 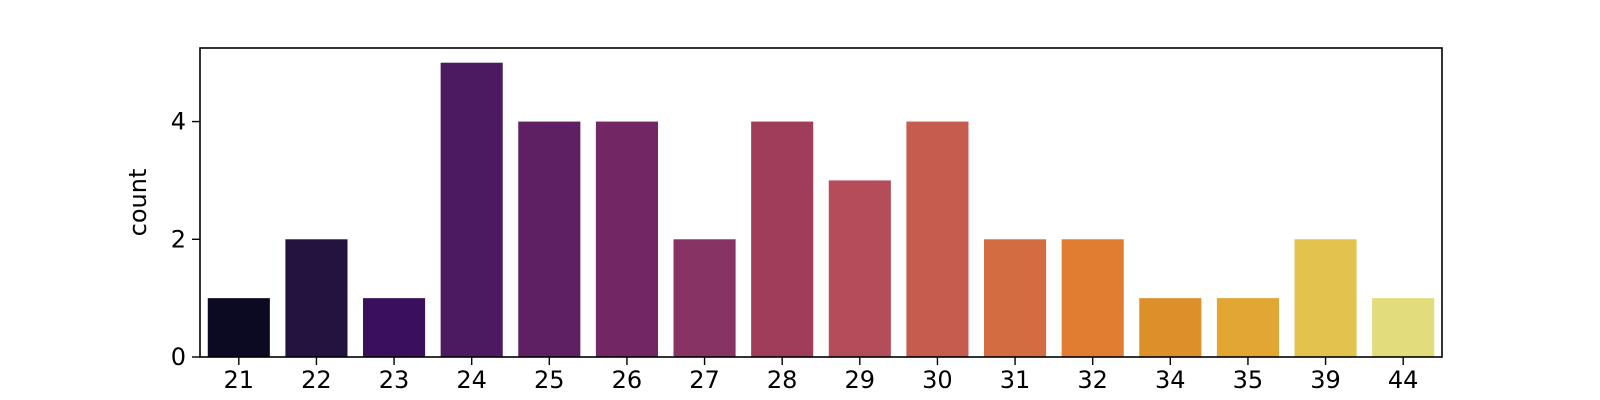 I want to click on x-axis: 21 22 23 24 25 26 27 28 29 30 31 32 34 35 39 44, so click(x=821, y=375).